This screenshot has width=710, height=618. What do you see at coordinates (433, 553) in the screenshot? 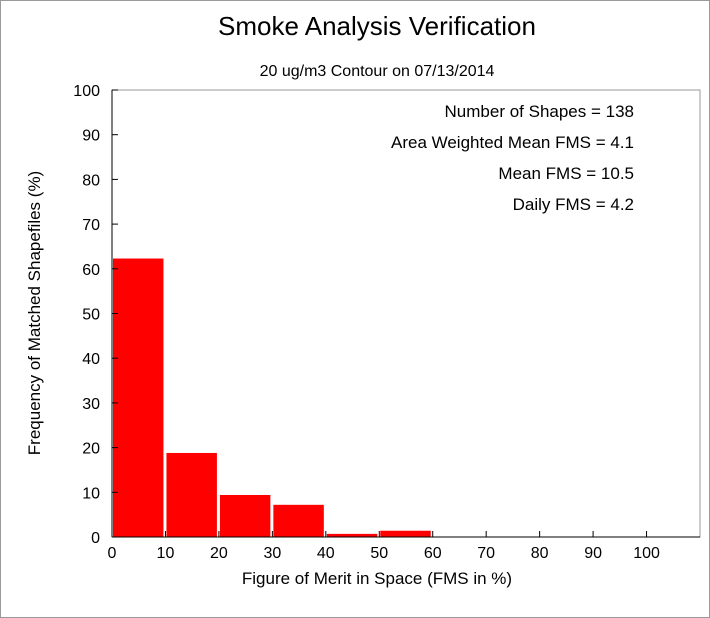
I see `x-tick-label: 60` at bounding box center [433, 553].